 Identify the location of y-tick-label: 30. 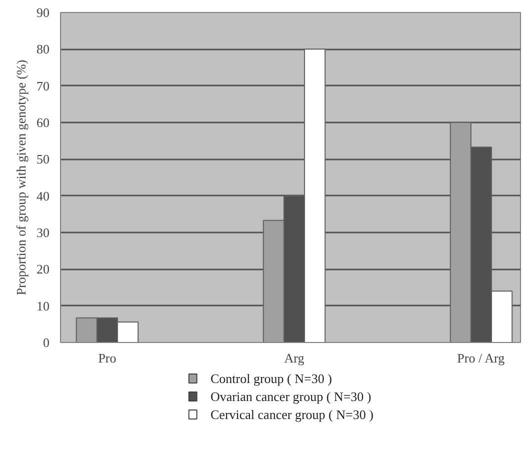
(43, 232).